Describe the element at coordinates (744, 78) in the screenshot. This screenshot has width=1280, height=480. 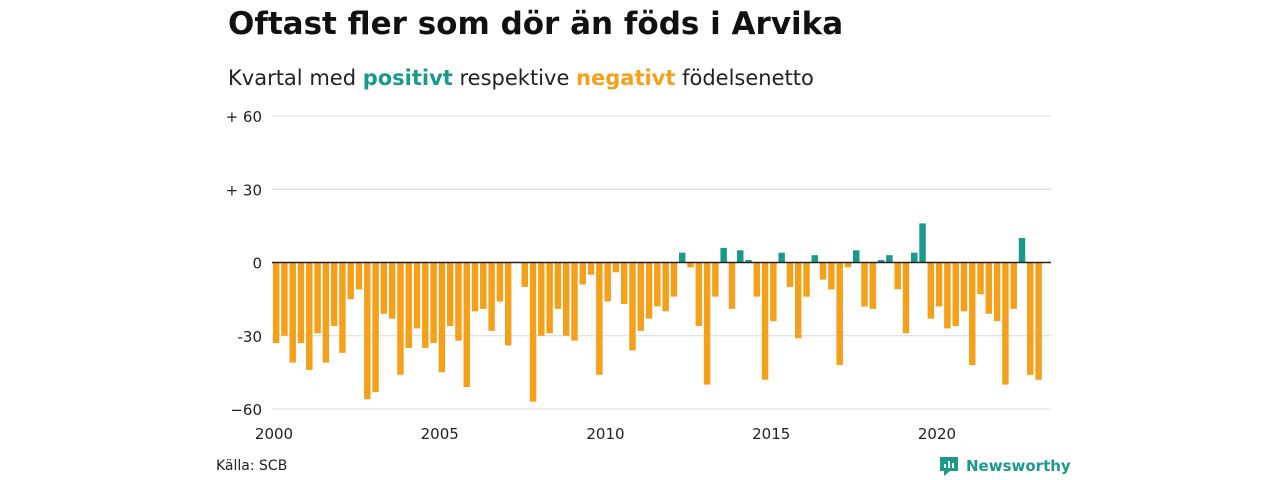
I see `subtitle-suffix: födelsenetto` at that location.